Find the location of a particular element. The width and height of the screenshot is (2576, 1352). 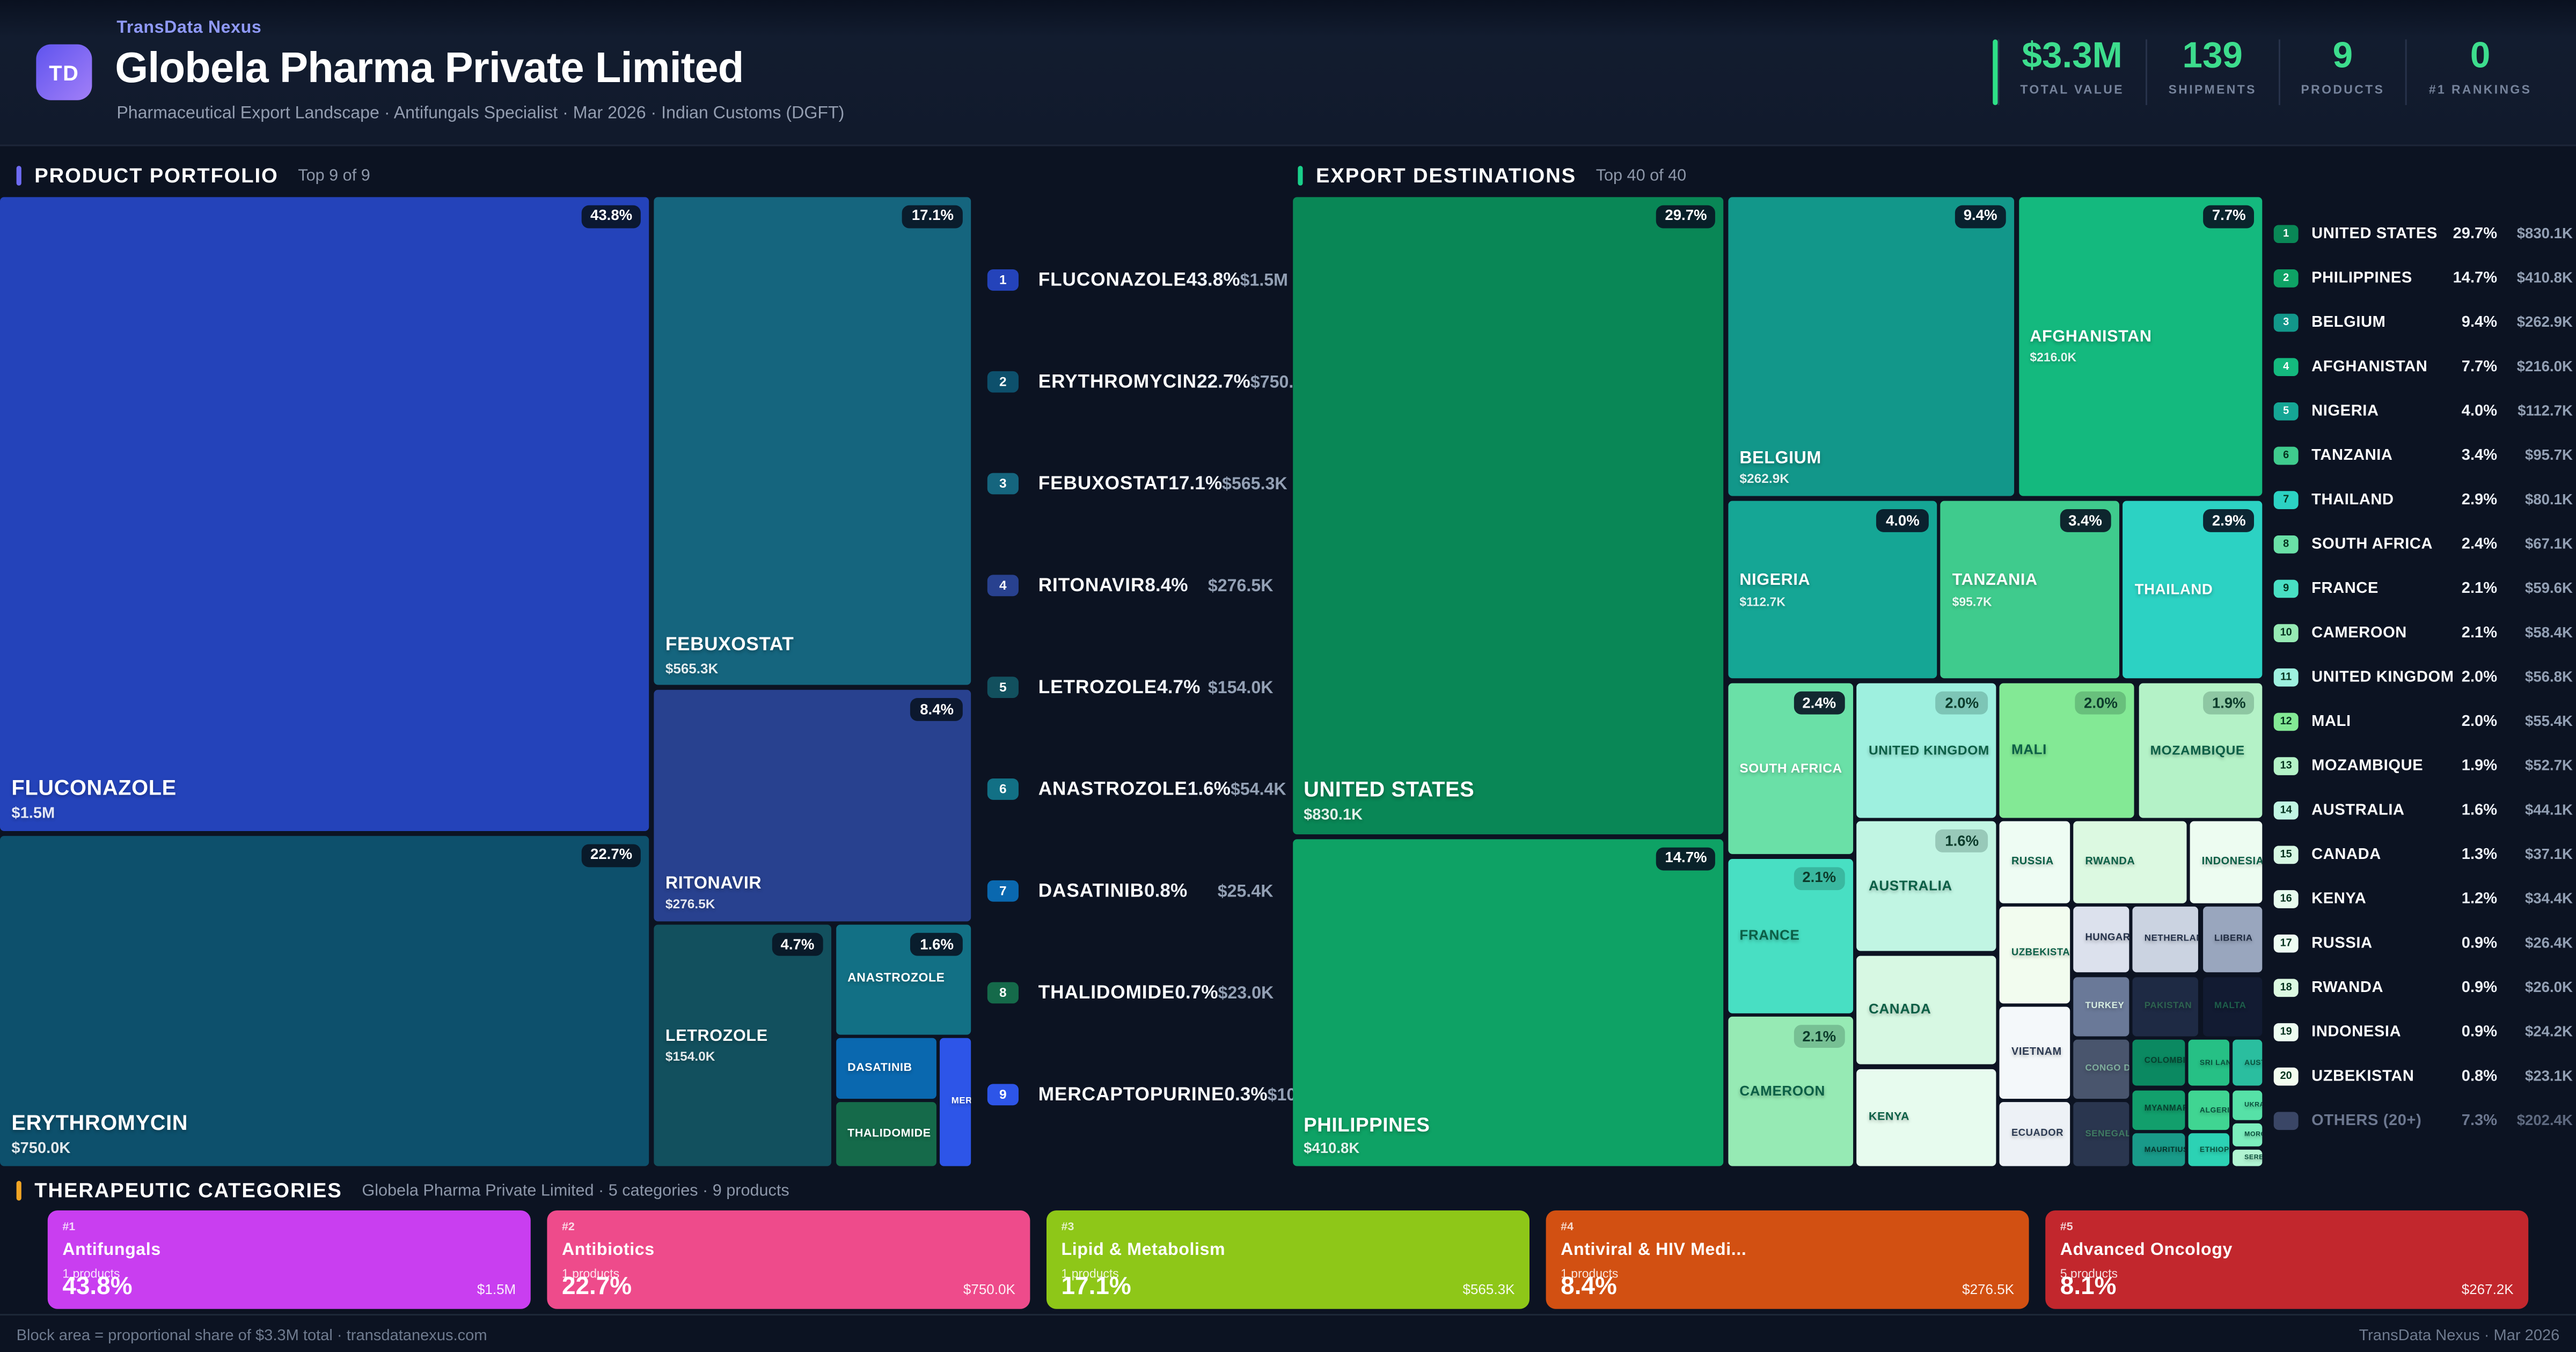

treemap-block-philippines: 14.7% PHILIPPINES $410.8K is located at coordinates (1508, 1003).